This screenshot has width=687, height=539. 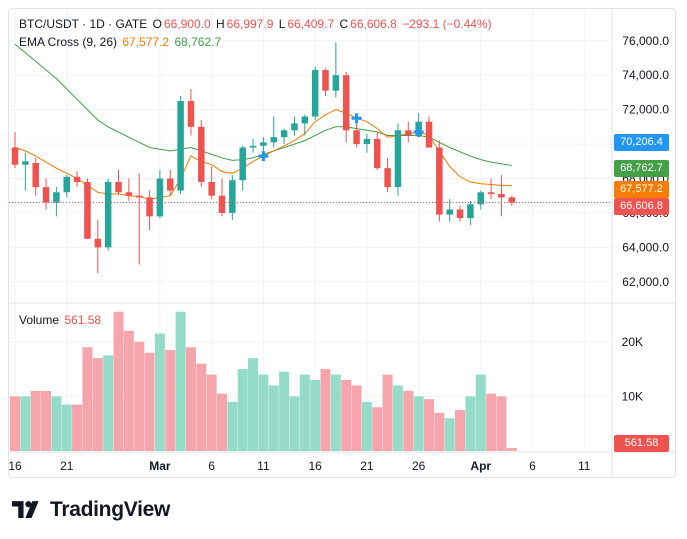 I want to click on tradingview-brand: TradingView, so click(x=91, y=510).